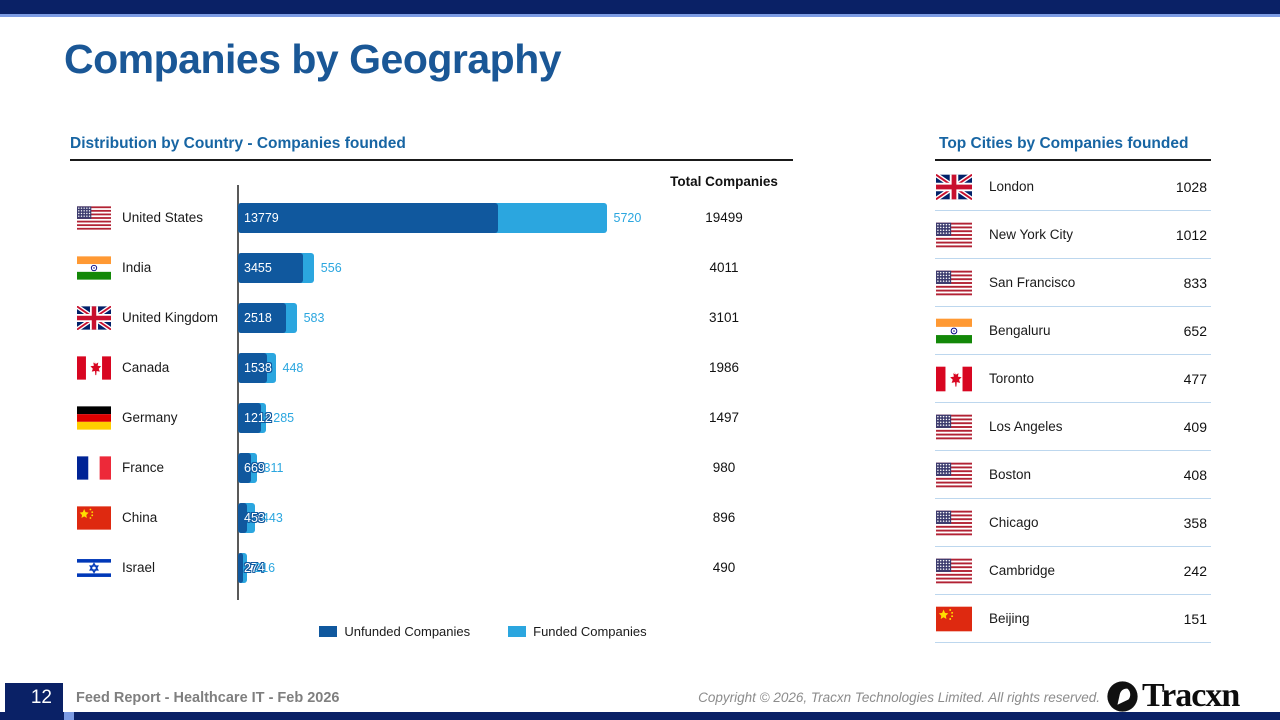 The image size is (1280, 720). What do you see at coordinates (328, 631) in the screenshot?
I see `legend-swatch-icon` at bounding box center [328, 631].